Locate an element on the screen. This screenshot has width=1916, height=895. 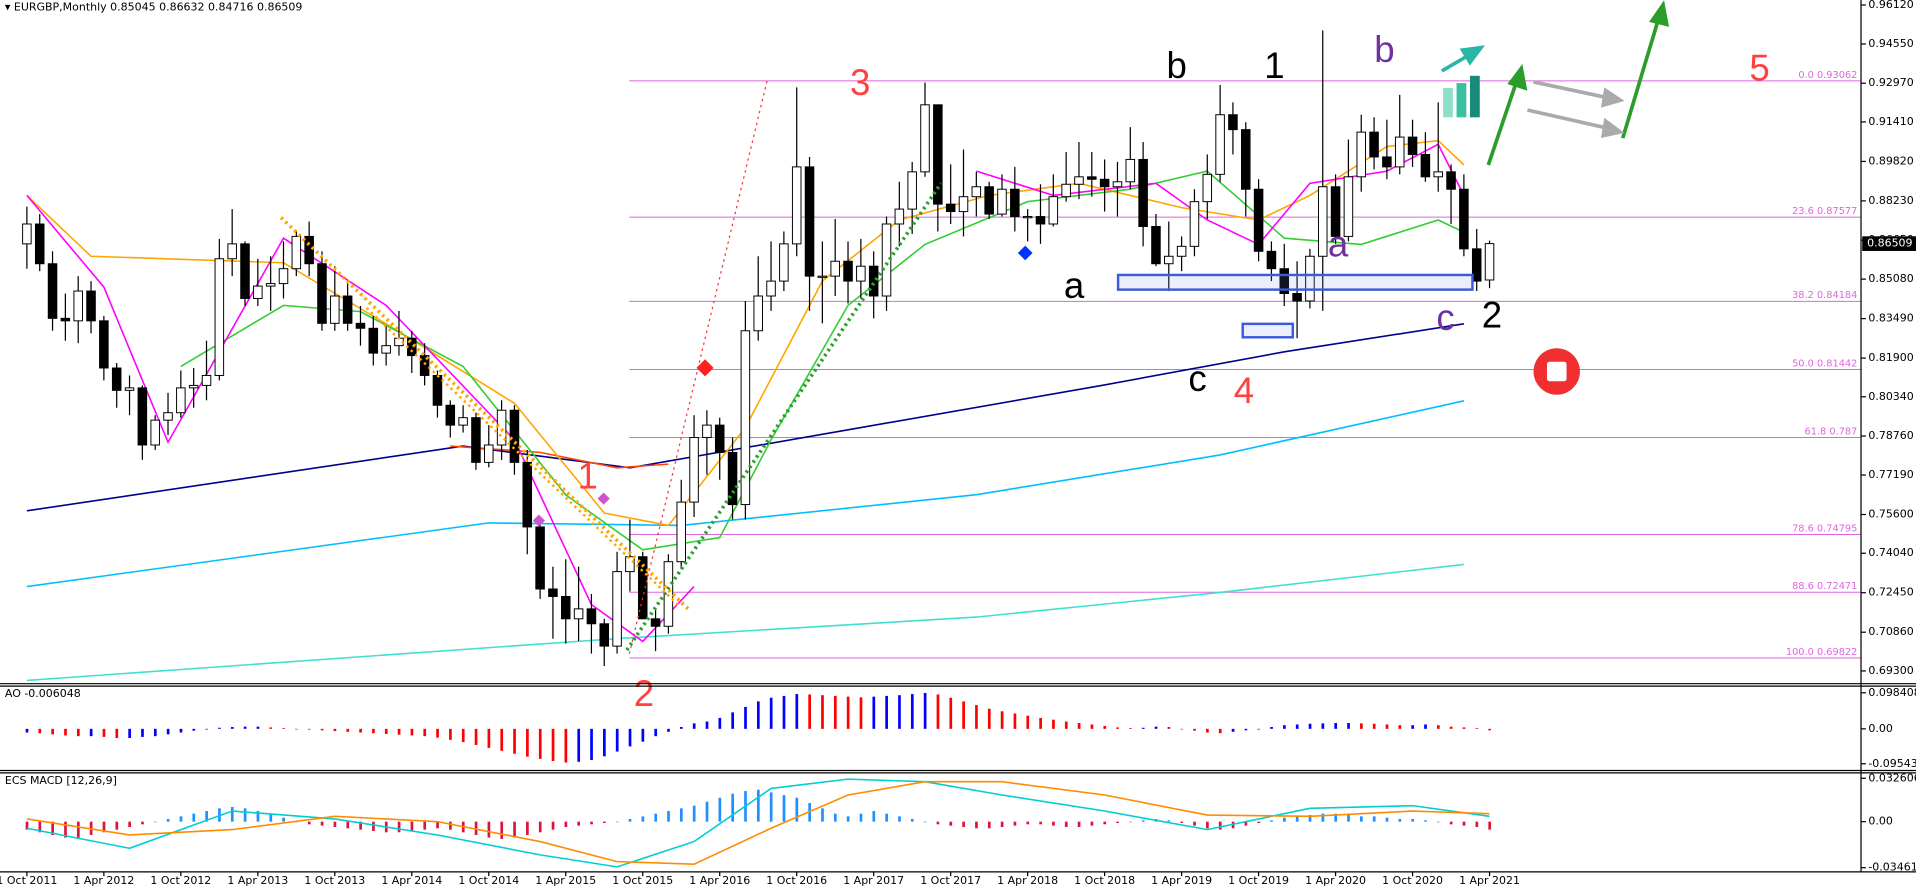
arrow is located at coordinates (1503, 121).